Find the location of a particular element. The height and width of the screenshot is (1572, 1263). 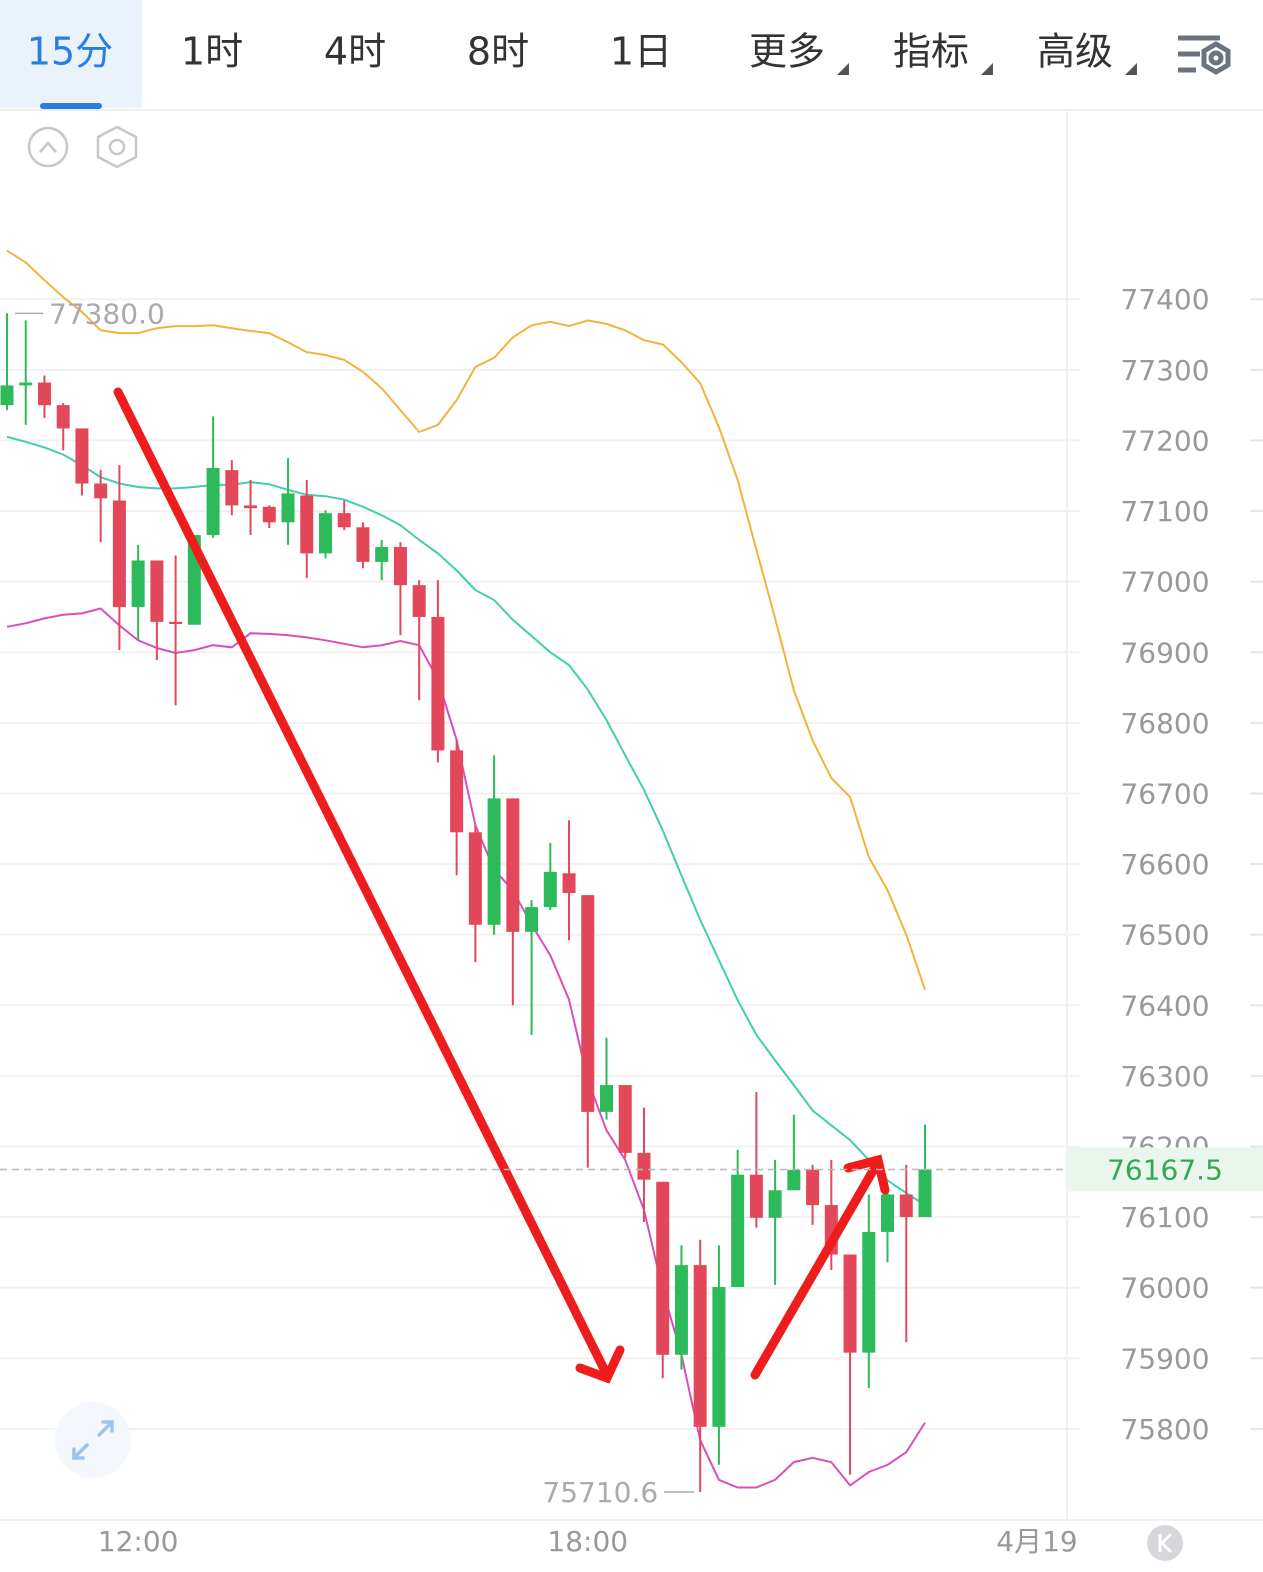

tab-label: 4时 is located at coordinates (355, 52).